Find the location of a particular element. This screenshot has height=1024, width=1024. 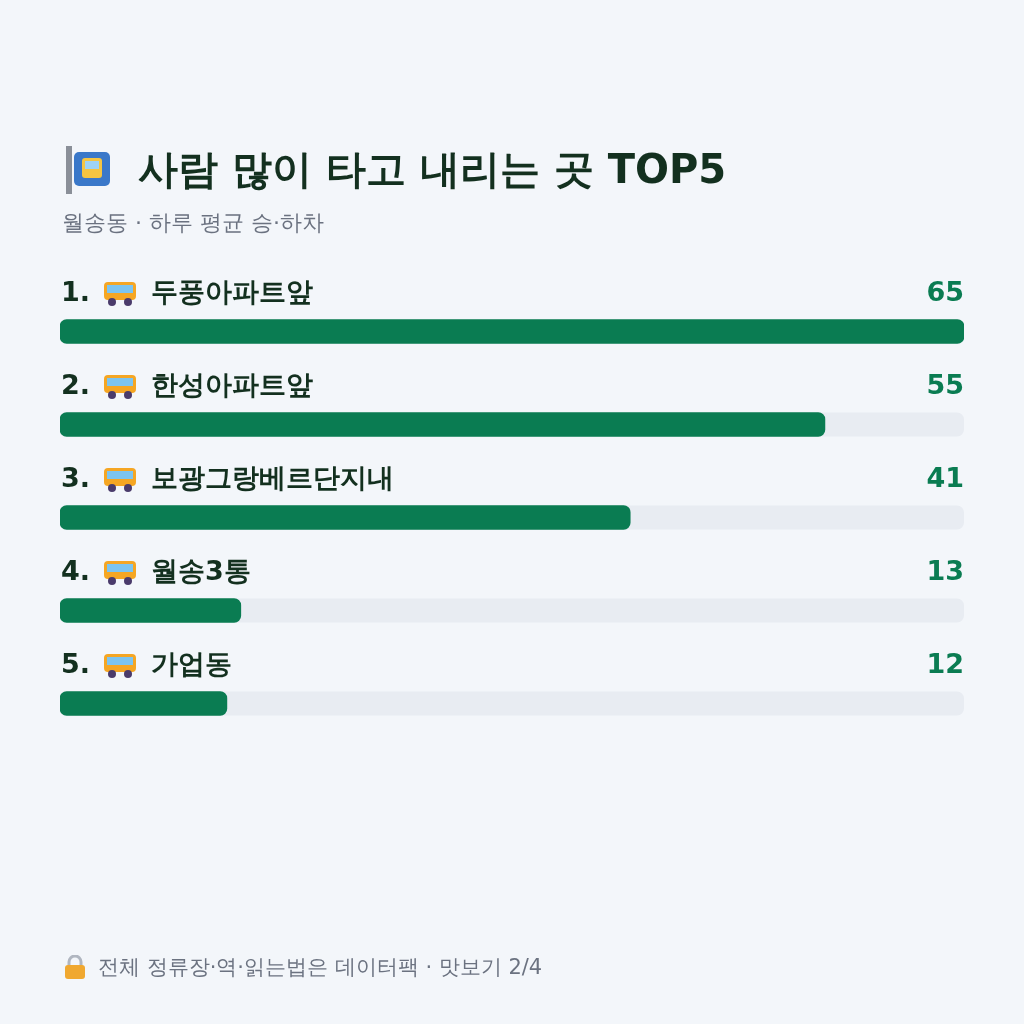

chart-title: 사람 많이 타고 내리는 곳 TOP5 is located at coordinates (432, 169).